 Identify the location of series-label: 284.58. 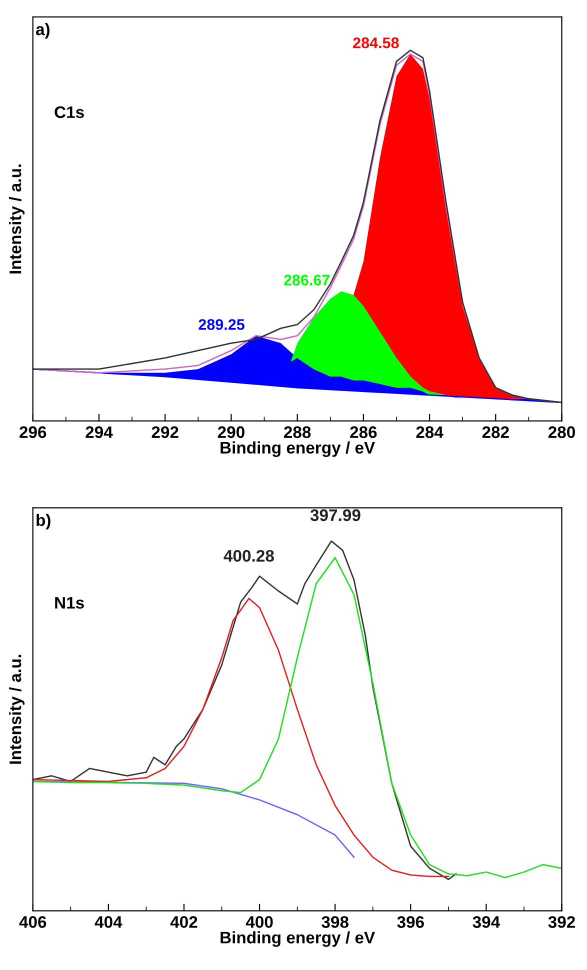
(376, 42).